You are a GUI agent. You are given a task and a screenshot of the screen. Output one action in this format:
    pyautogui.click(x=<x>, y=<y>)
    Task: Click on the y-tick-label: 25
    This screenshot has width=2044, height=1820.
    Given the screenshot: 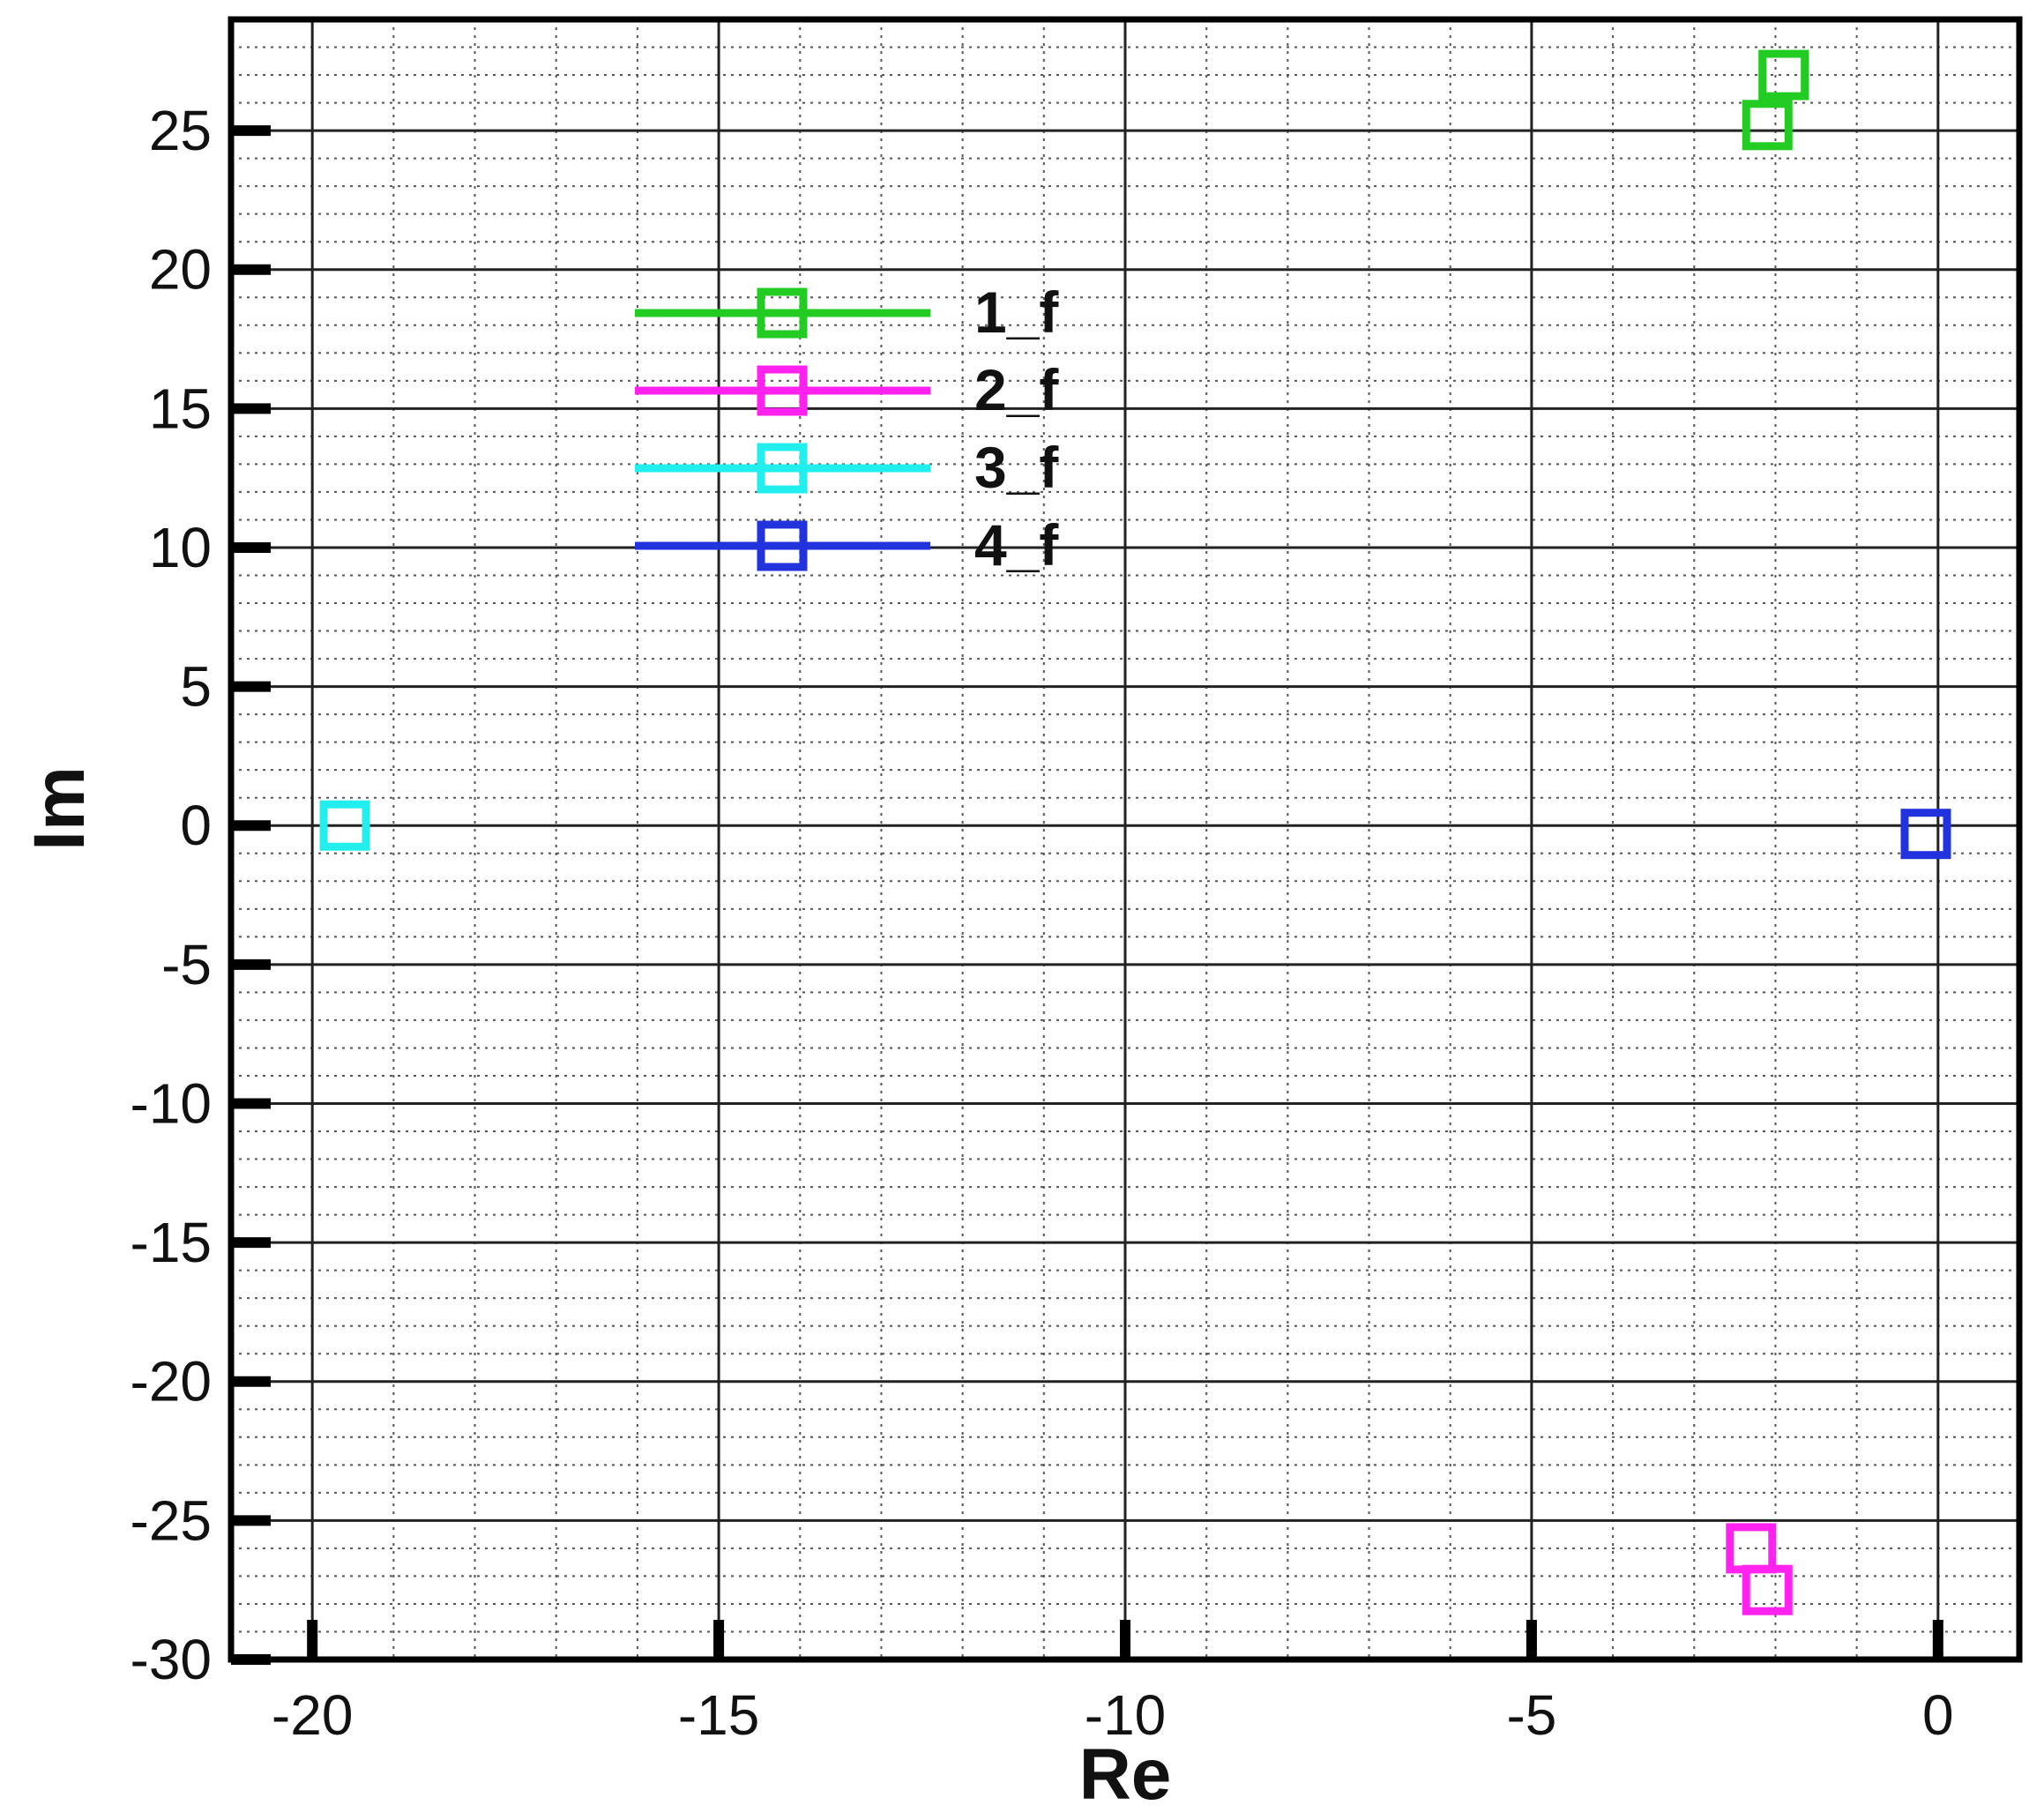 What is the action you would take?
    pyautogui.click(x=180, y=130)
    